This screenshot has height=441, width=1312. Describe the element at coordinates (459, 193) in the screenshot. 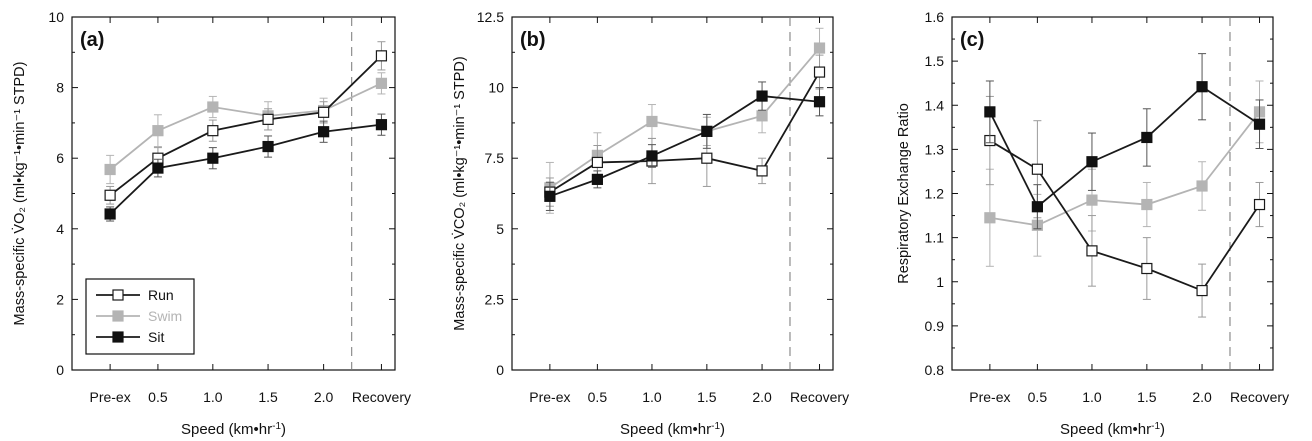

I see `y-axis-title: Mass-specific V̇CO₂ (ml•kg⁻¹•min⁻¹ STPD)` at that location.